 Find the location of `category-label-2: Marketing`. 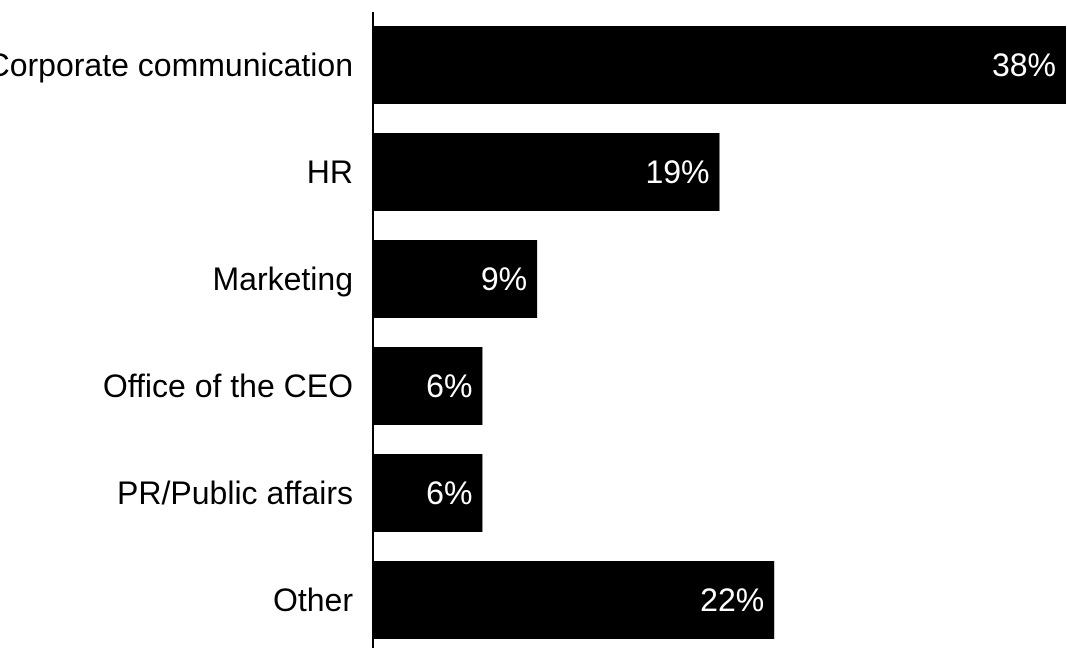

category-label-2: Marketing is located at coordinates (283, 279).